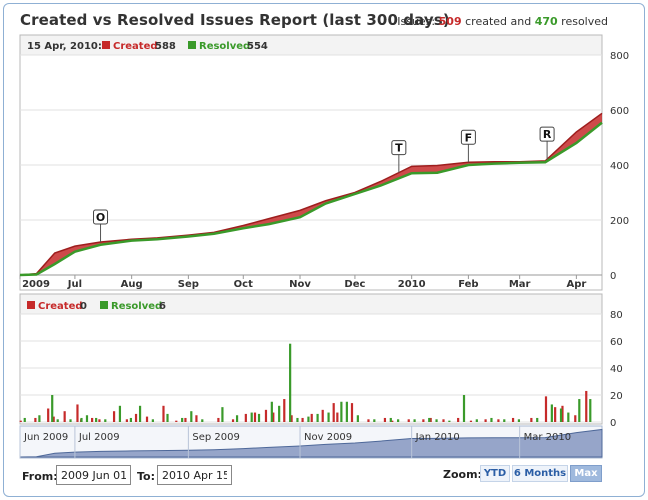  What do you see at coordinates (83, 306) in the screenshot?
I see `vol-legend-created-value: 0` at bounding box center [83, 306].